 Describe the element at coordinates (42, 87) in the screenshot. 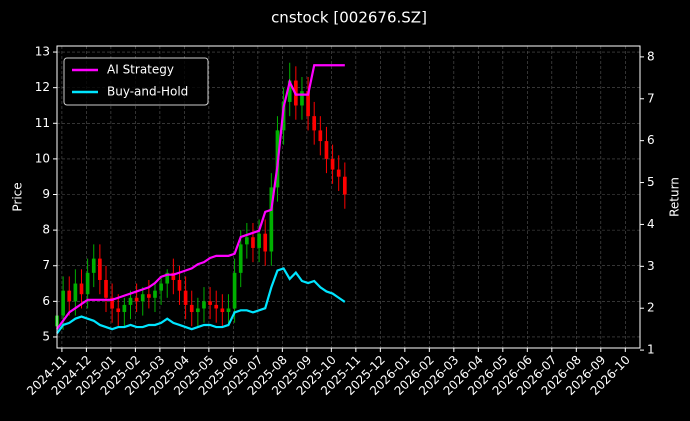

I see `y-tick-label: 12` at that location.